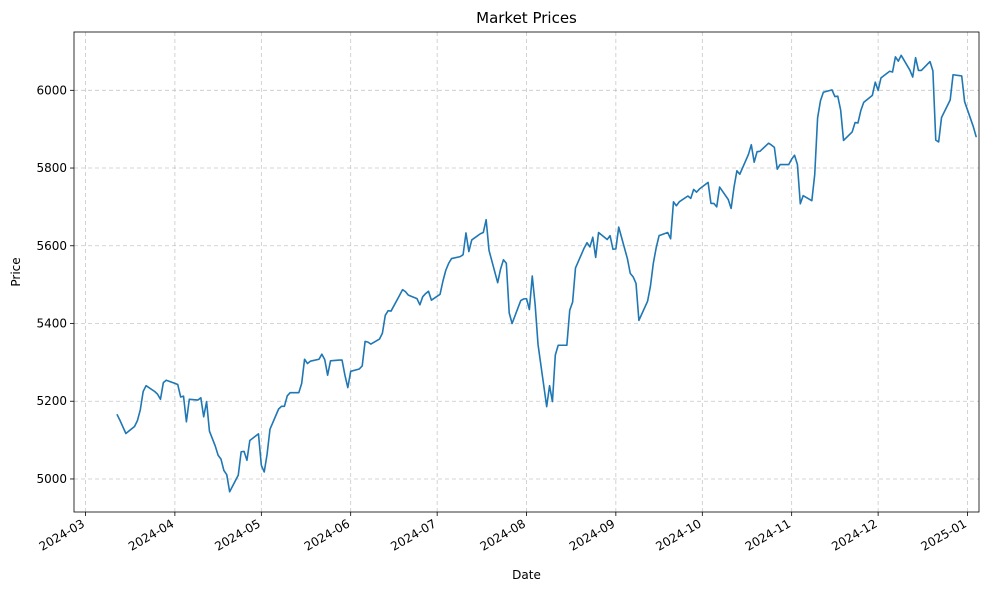 The image size is (989, 590). I want to click on x-tick-label: 2024-10, so click(678, 534).